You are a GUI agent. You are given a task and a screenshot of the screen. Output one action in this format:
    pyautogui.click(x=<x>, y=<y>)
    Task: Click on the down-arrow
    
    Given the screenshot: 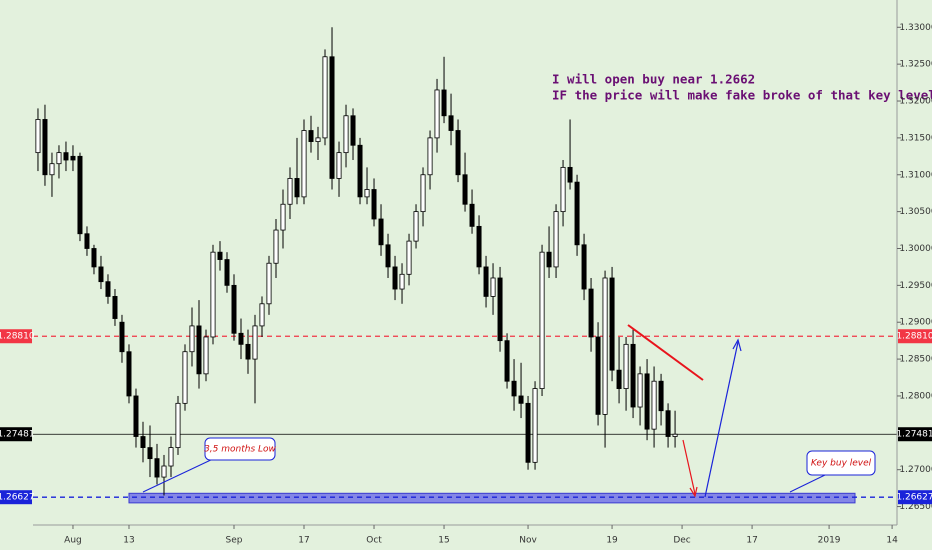 What is the action you would take?
    pyautogui.click(x=689, y=467)
    